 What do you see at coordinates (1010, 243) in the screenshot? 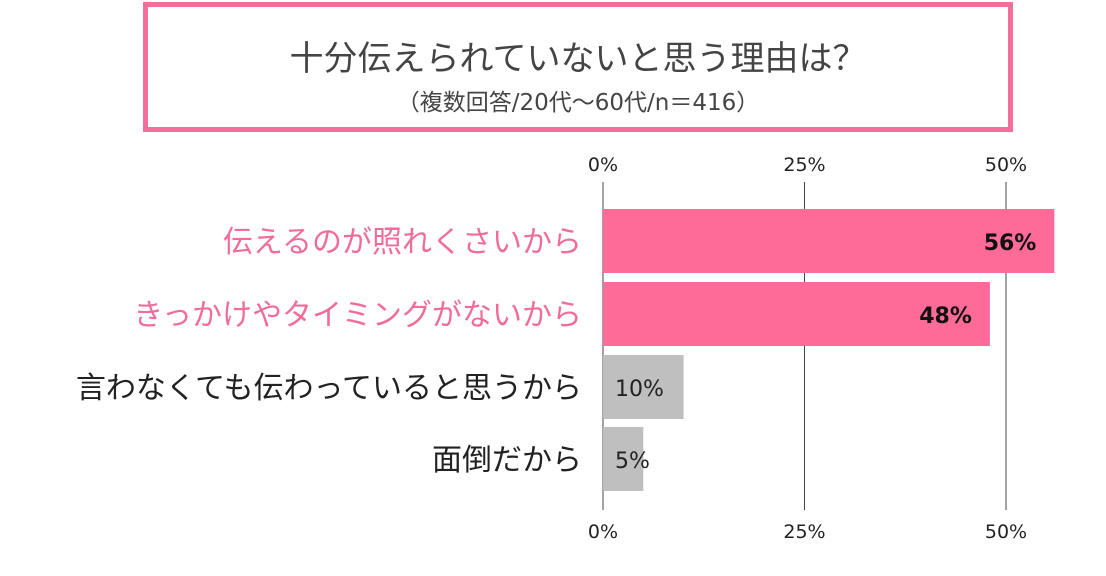
I see `data-label-0: 56%` at bounding box center [1010, 243].